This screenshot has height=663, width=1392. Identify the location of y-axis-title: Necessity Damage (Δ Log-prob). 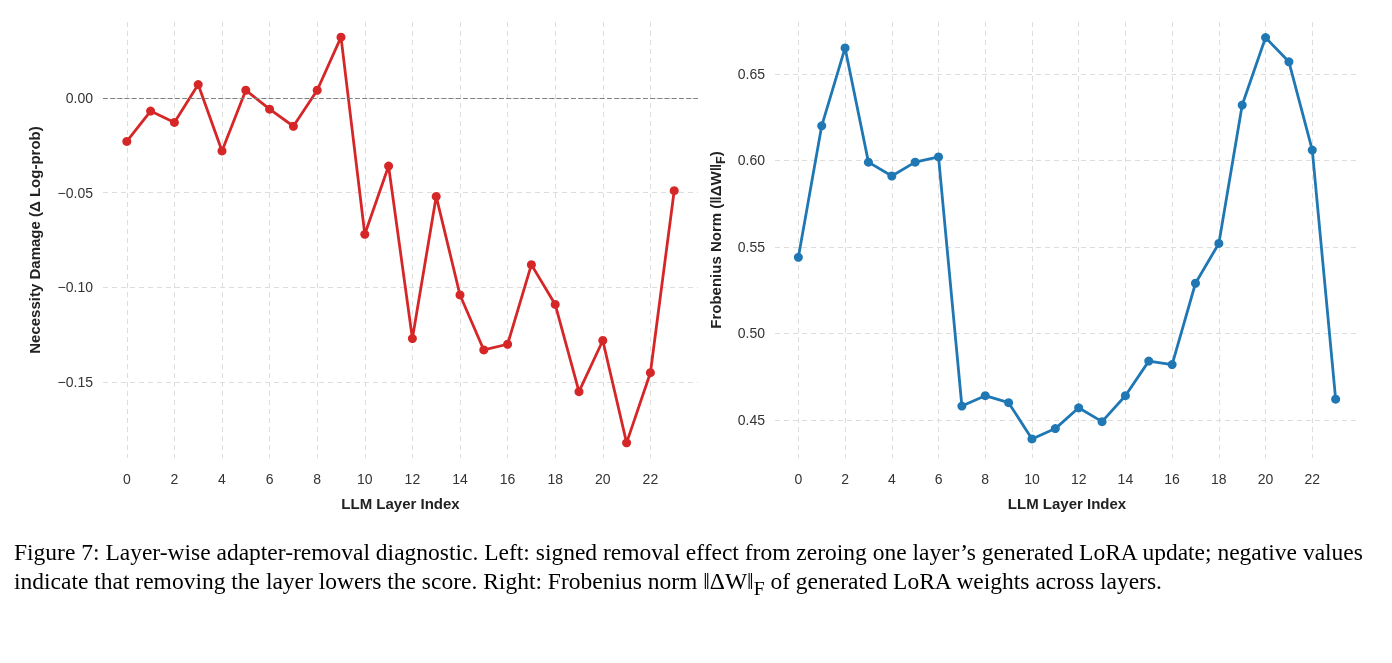
(34, 240).